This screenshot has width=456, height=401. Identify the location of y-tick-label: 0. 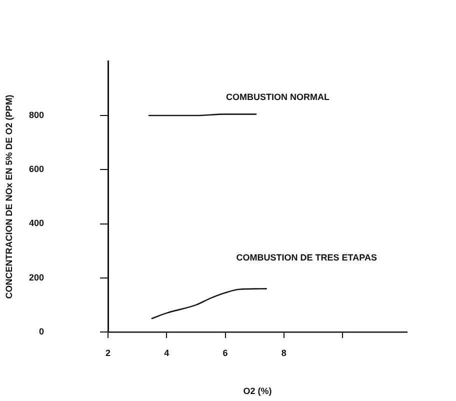
(41, 331).